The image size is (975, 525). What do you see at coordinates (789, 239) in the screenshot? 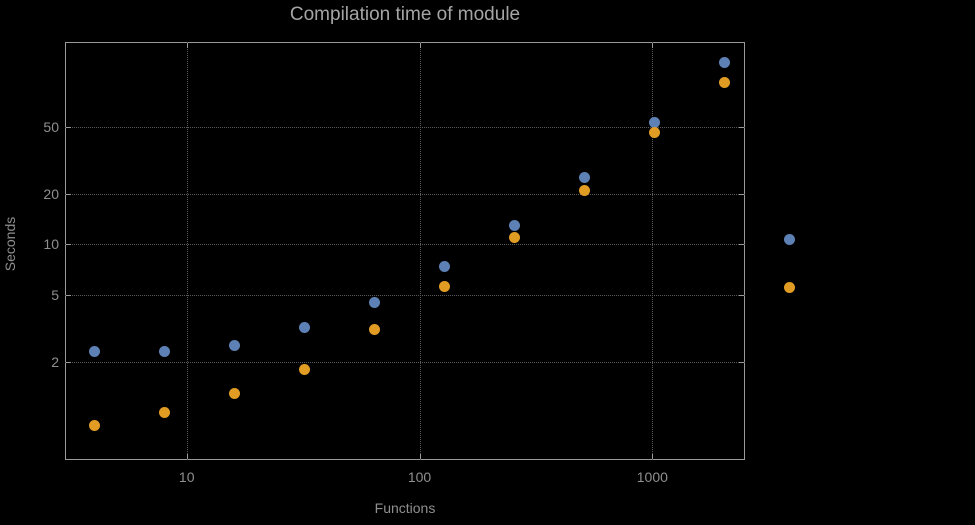
I see `legend-marker-blue` at bounding box center [789, 239].